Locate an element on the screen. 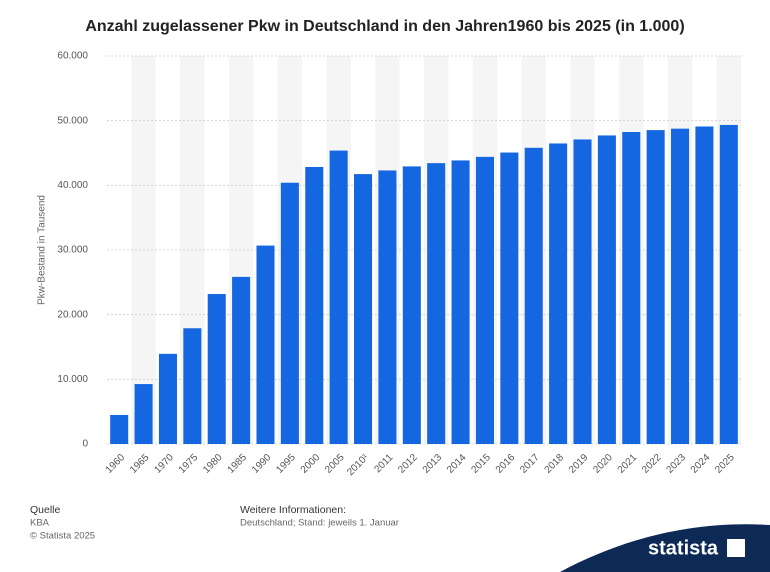 This screenshot has height=572, width=770. x-tick-label: 2017 is located at coordinates (530, 464).